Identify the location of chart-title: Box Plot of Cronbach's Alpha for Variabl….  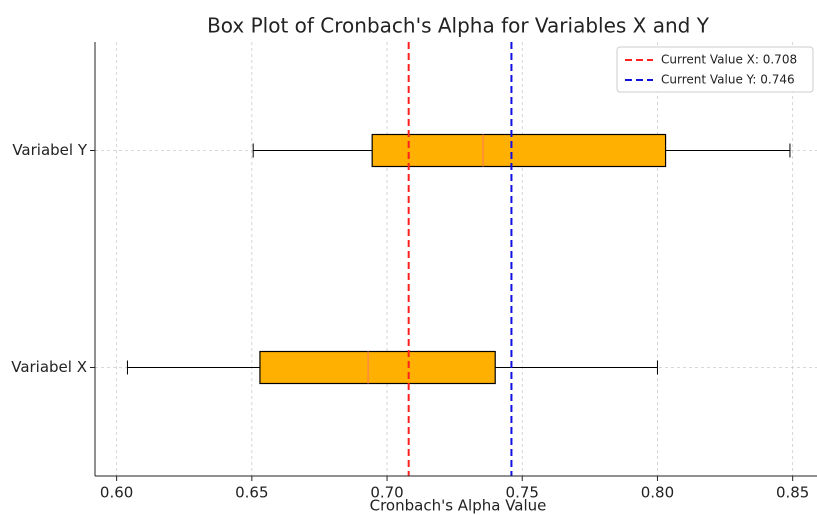
(458, 26).